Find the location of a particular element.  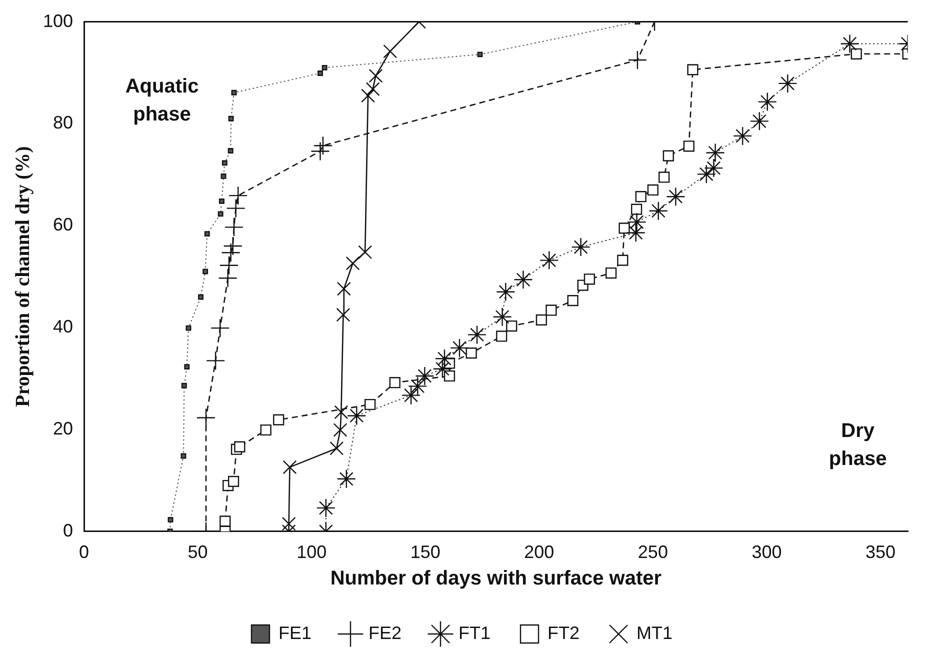

legend-label: FE2 is located at coordinates (385, 632).